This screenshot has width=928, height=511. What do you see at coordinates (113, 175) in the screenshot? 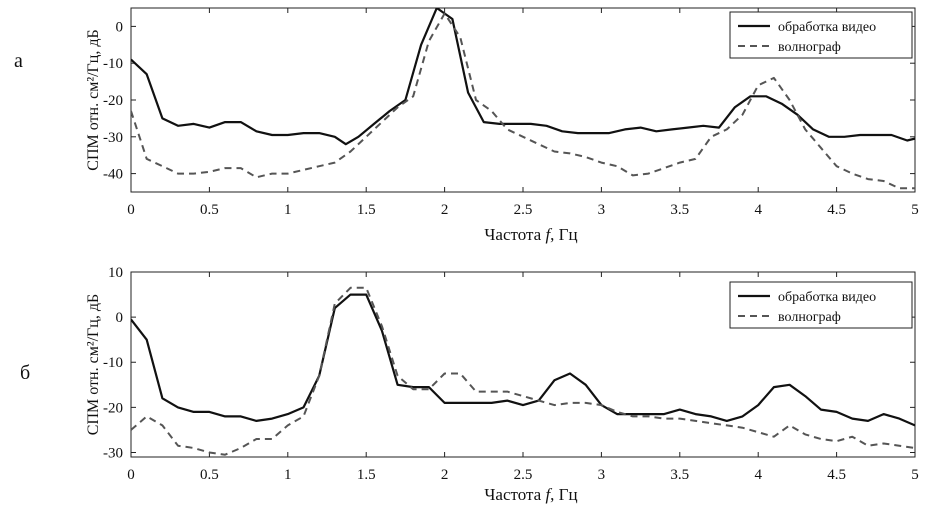
I see `y-tick-label: -40` at bounding box center [113, 175].